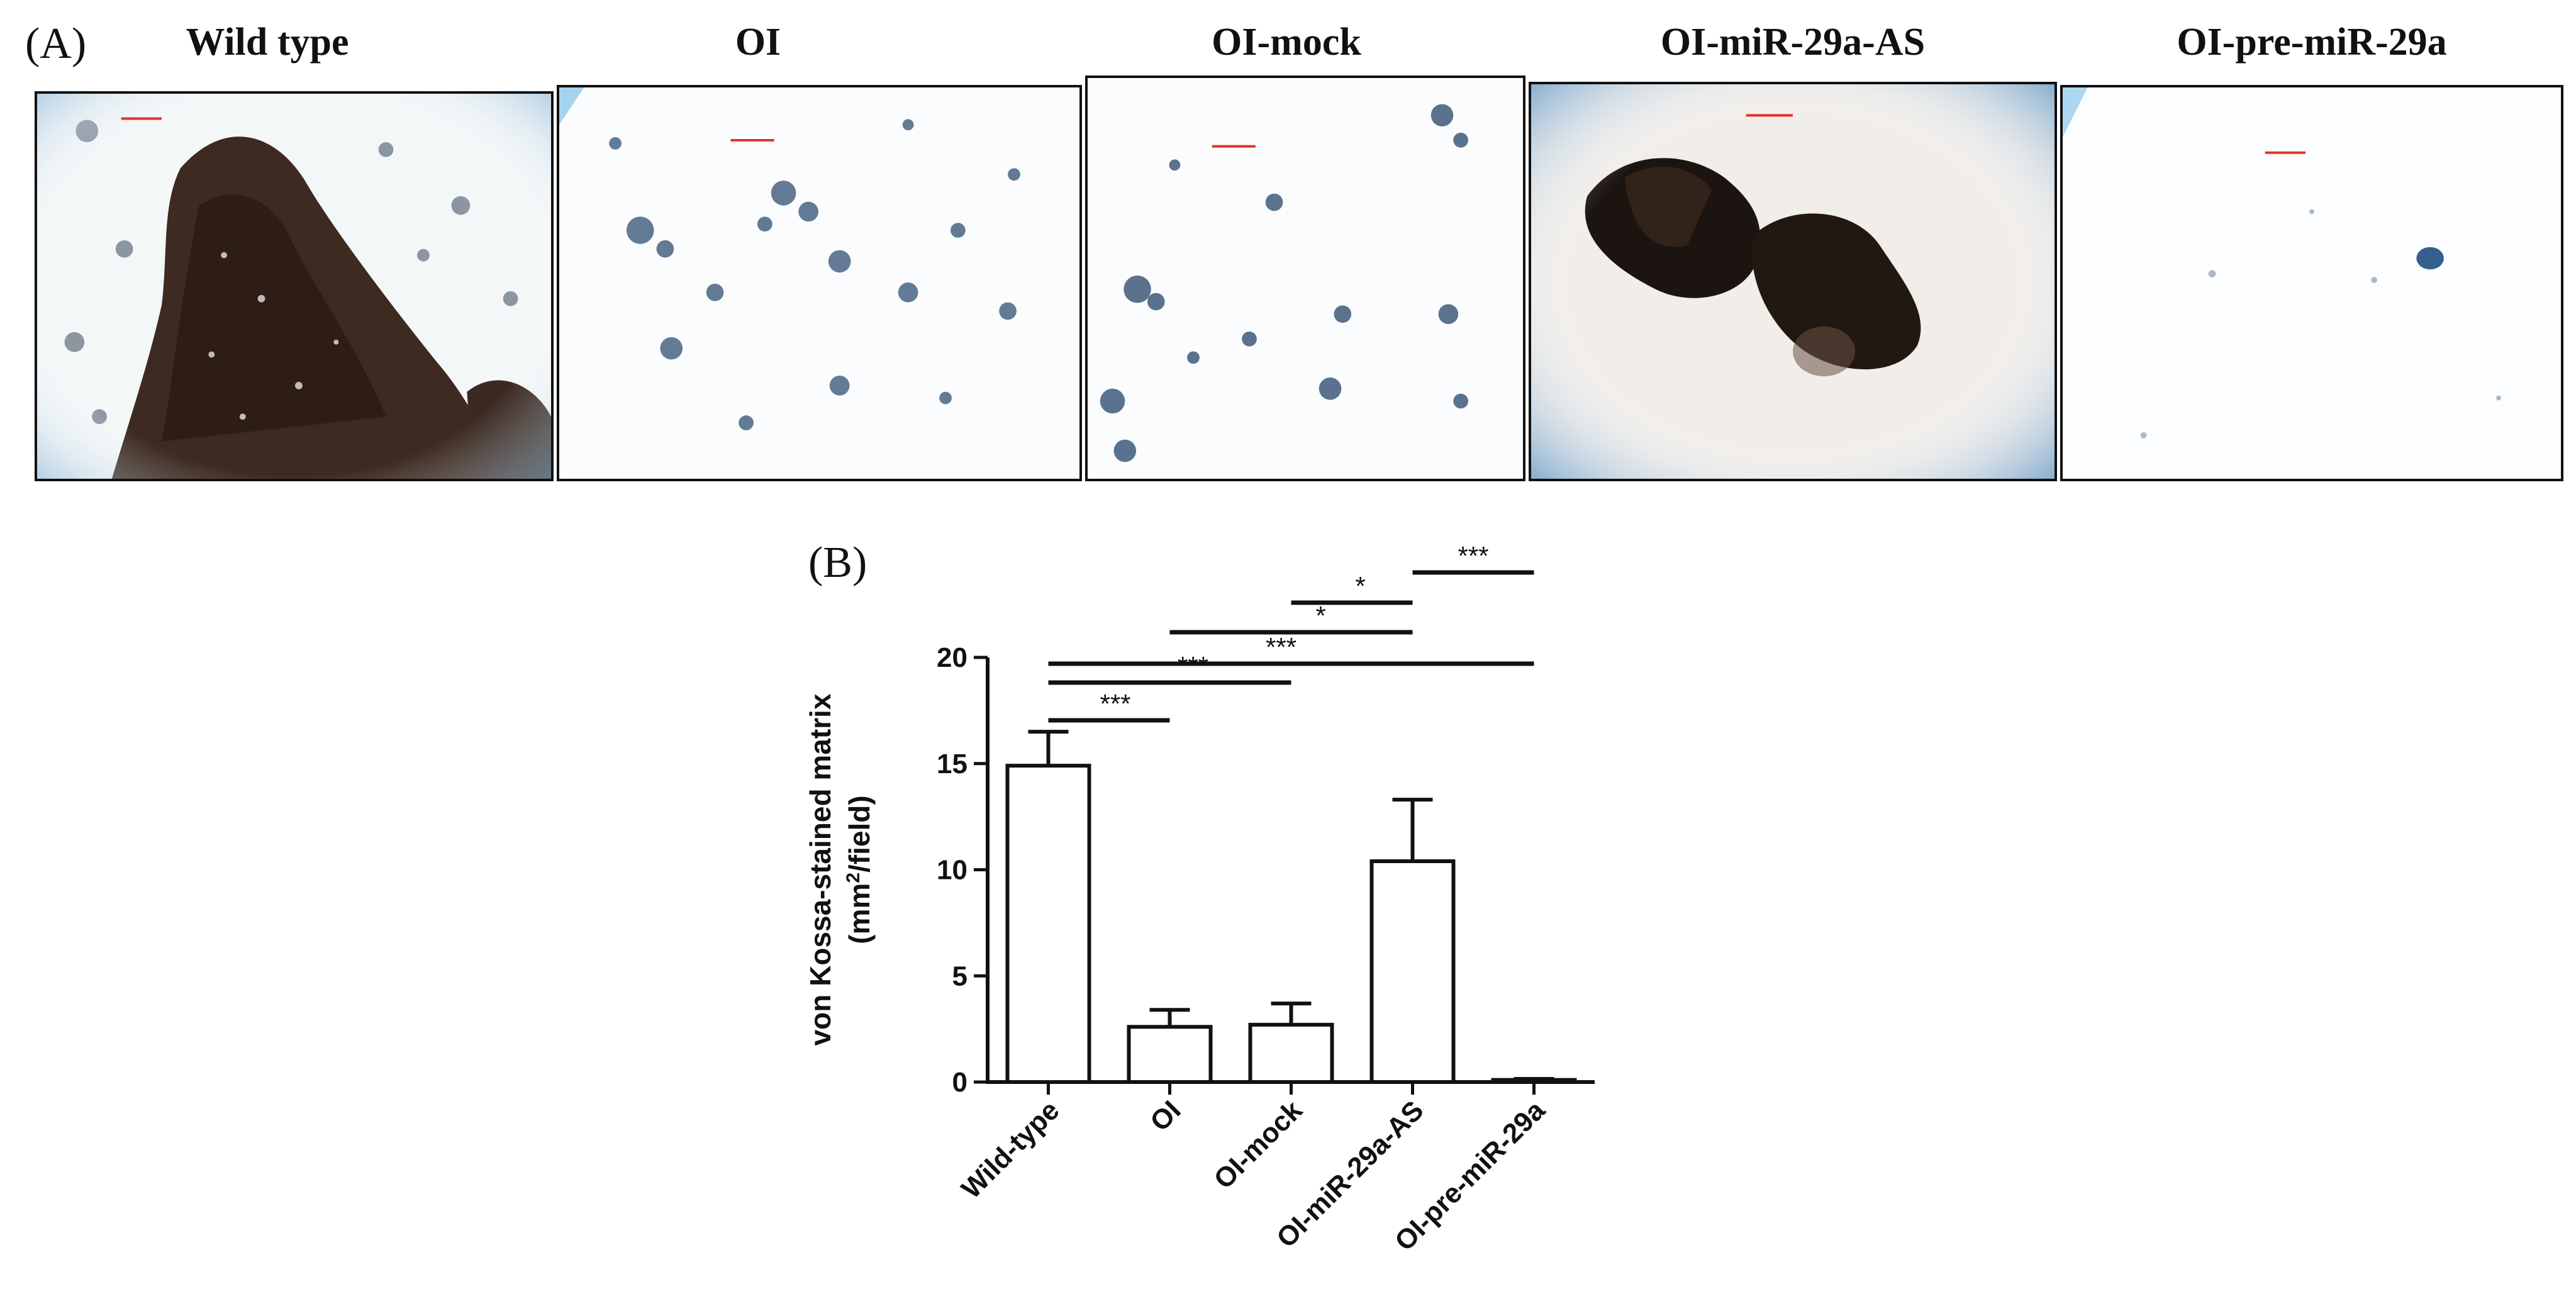  I want to click on image-title-wild-type: Wild type, so click(267, 42).